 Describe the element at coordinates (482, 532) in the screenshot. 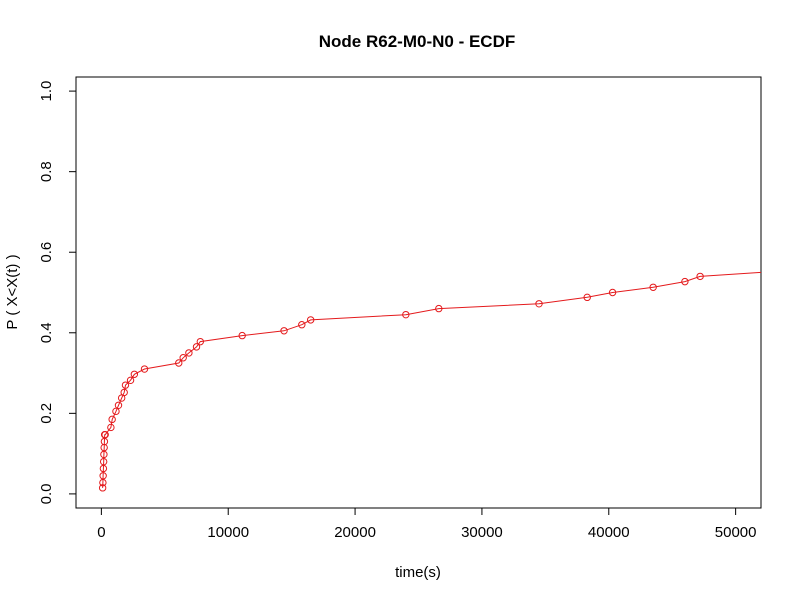

I see `x-tick-label: 30000` at that location.